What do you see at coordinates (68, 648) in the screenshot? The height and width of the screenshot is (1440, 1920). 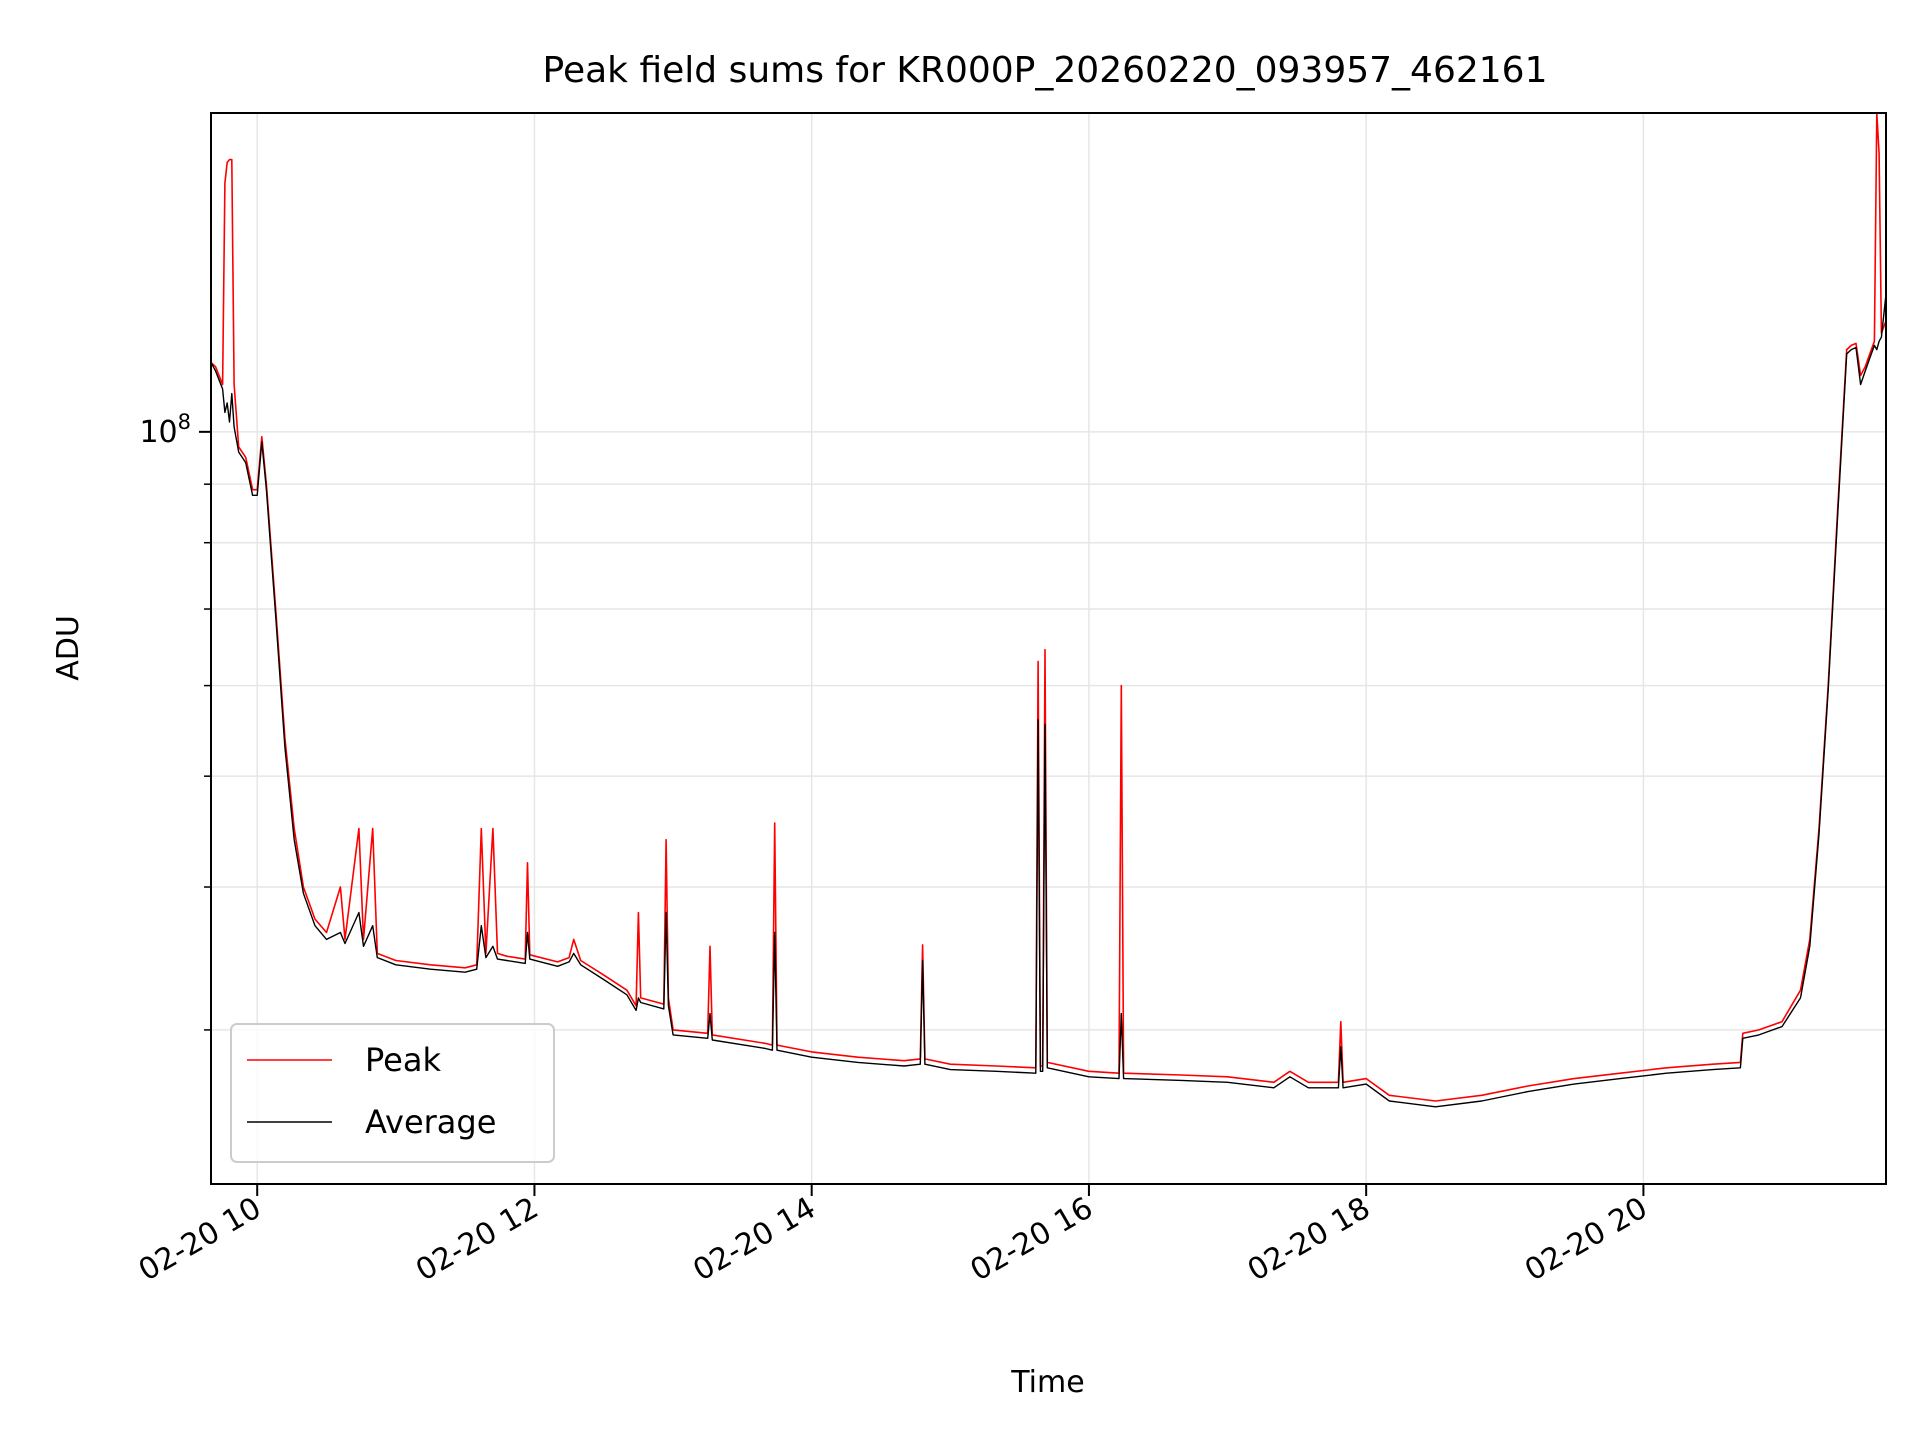 I see `y-axis-label: ADU` at bounding box center [68, 648].